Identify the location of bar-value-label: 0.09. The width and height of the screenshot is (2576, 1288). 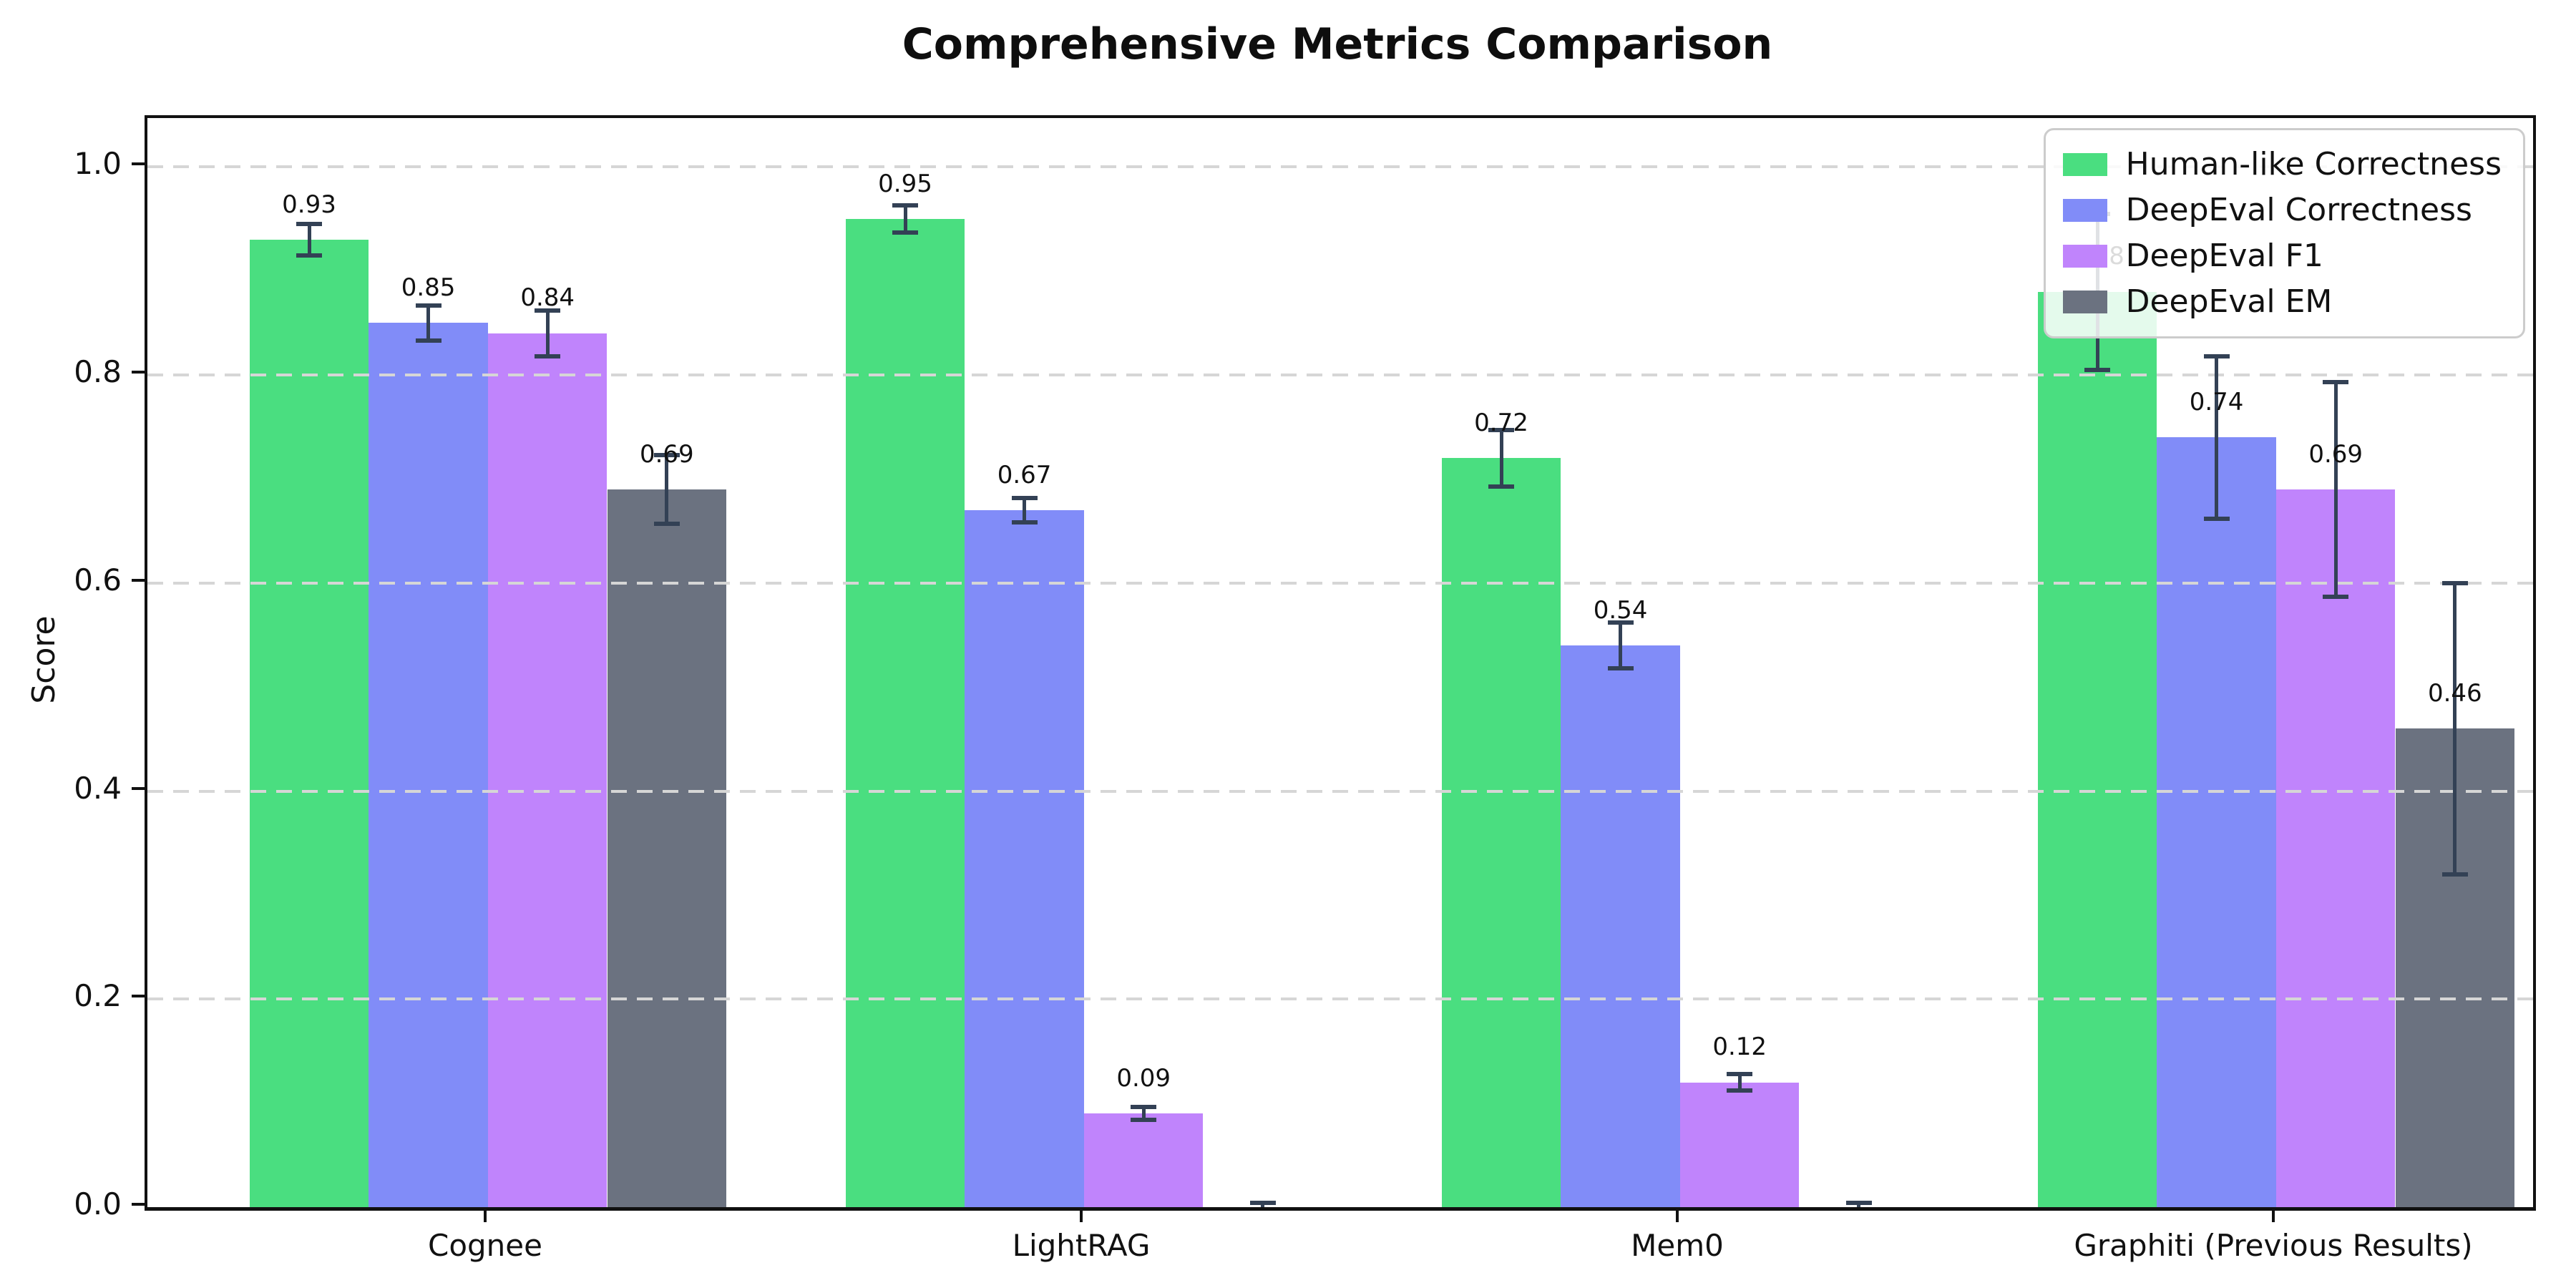
(1143, 1078).